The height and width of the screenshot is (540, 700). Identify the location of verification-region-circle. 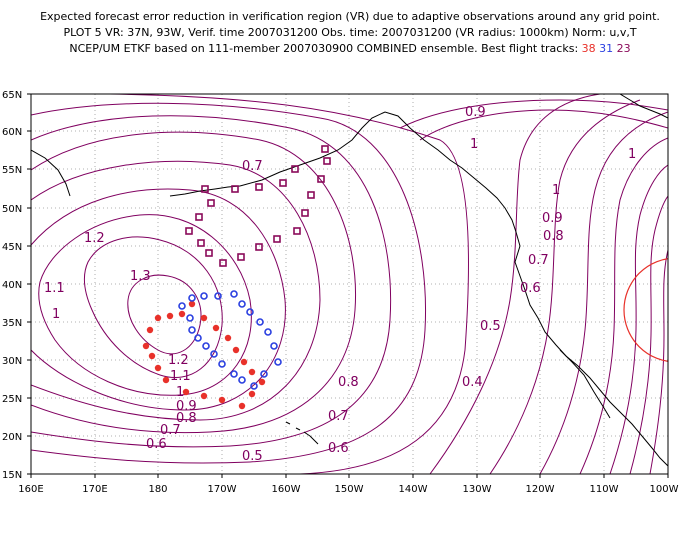
(645, 310).